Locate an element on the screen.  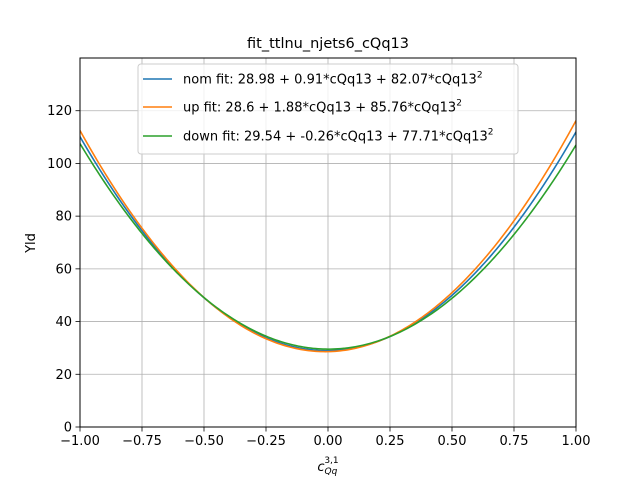
y-tick-label: 40 is located at coordinates (63, 322).